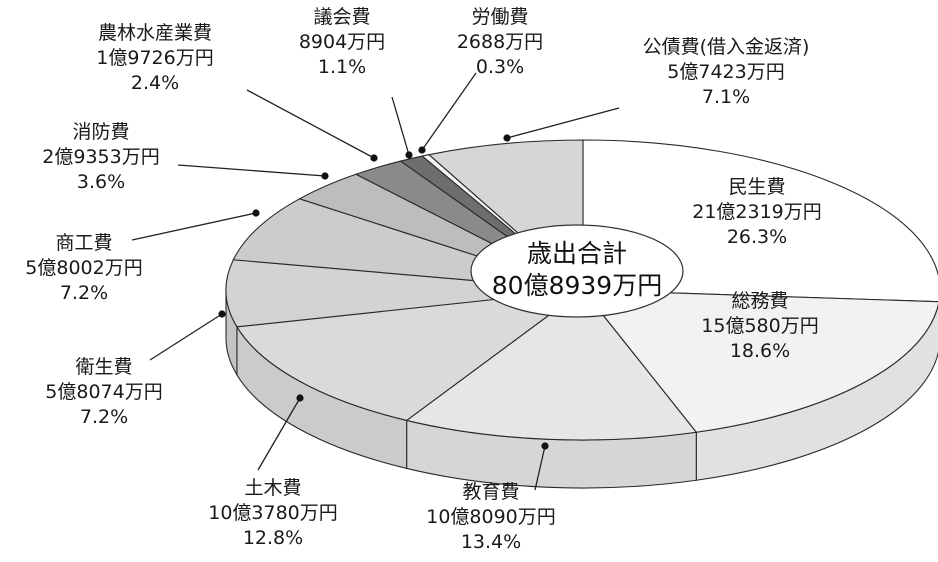 This screenshot has height=562, width=938. What do you see at coordinates (103, 367) in the screenshot?
I see `slice-label-name-4: 衛生費` at bounding box center [103, 367].